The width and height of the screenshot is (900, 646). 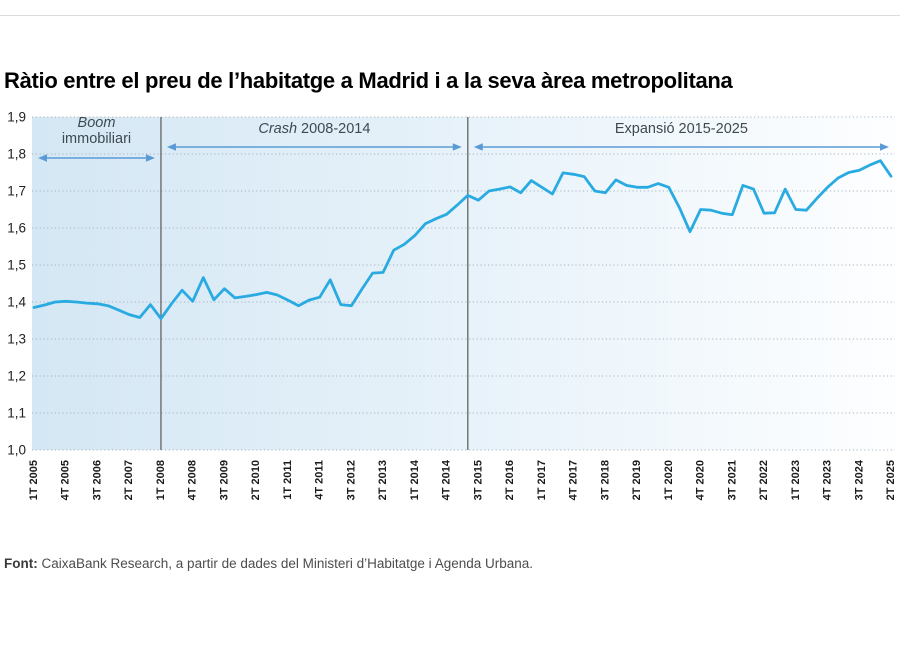 I want to click on svg-text: 1,0, so click(x=16, y=450).